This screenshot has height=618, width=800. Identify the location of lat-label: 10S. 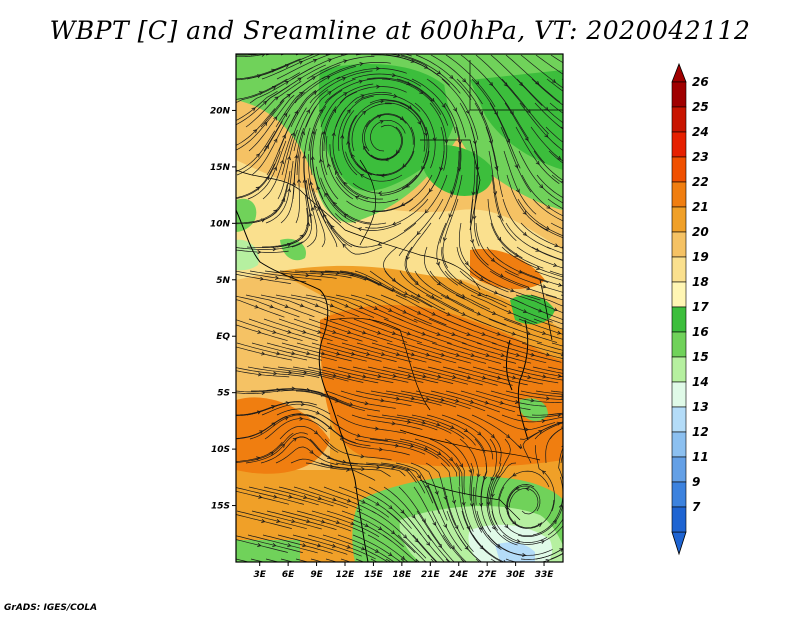
(220, 450).